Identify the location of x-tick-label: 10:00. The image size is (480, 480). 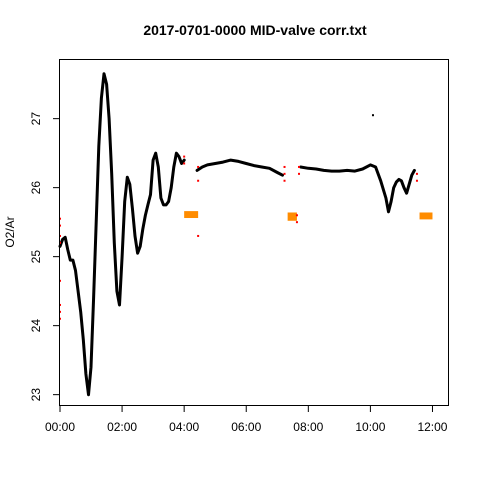
(370, 427).